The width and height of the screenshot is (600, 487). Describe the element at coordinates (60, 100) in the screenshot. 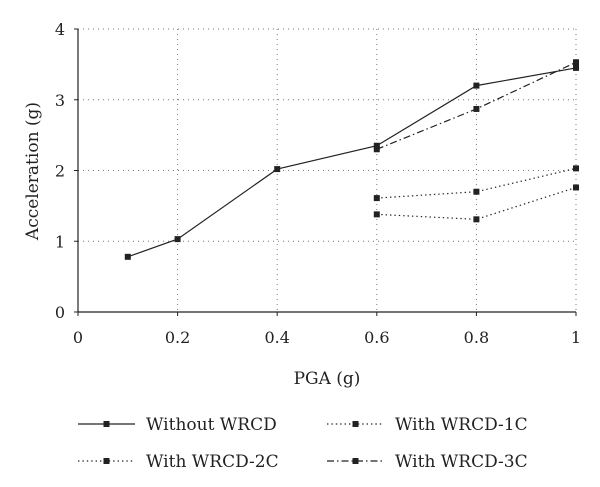

I see `y-tick-label: 3` at that location.